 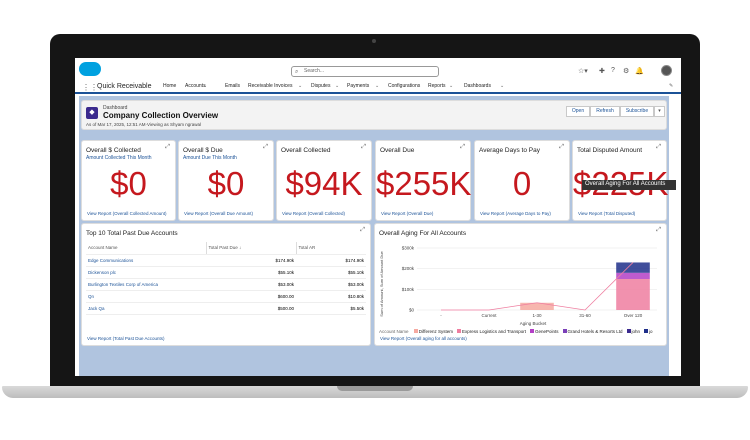 I want to click on nav-disputes: Disputes, so click(x=321, y=86).